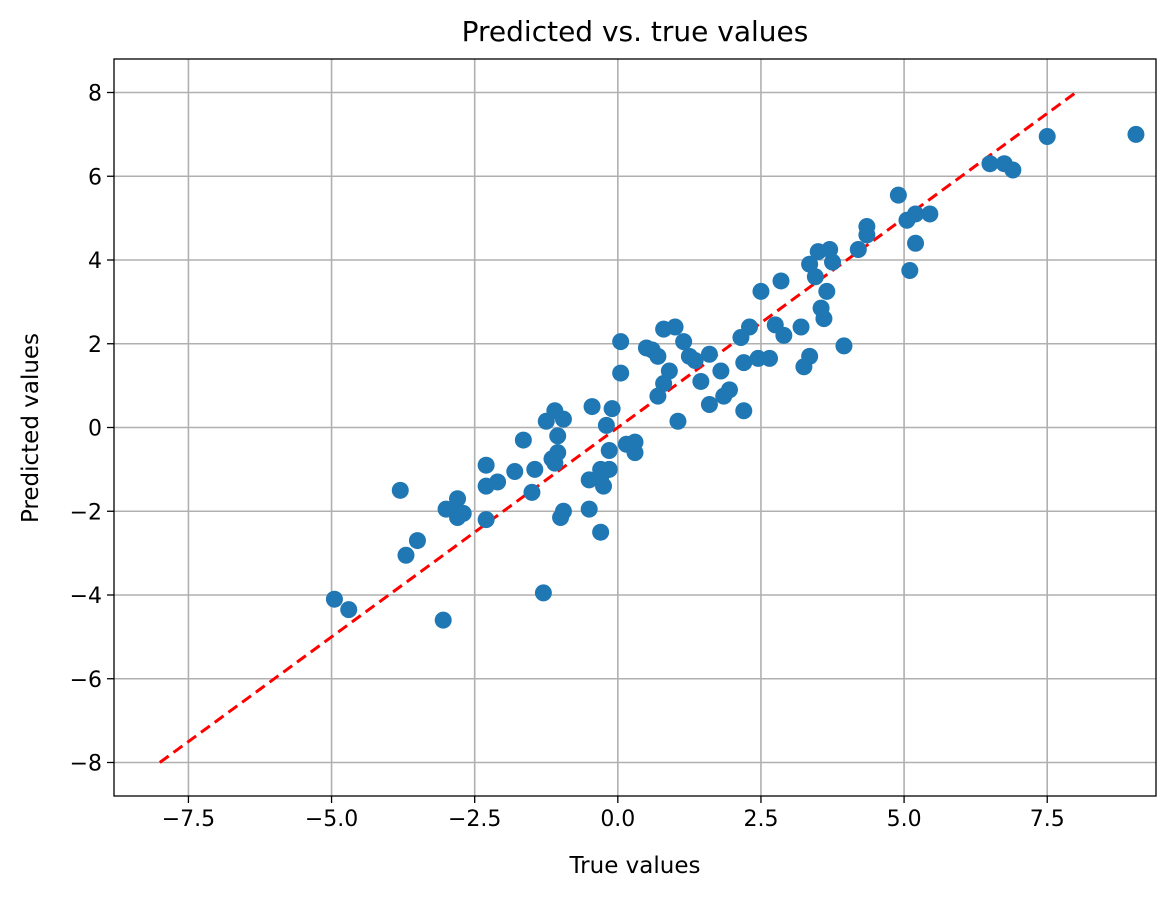  Describe the element at coordinates (95, 261) in the screenshot. I see `y-tick-label: 4` at that location.